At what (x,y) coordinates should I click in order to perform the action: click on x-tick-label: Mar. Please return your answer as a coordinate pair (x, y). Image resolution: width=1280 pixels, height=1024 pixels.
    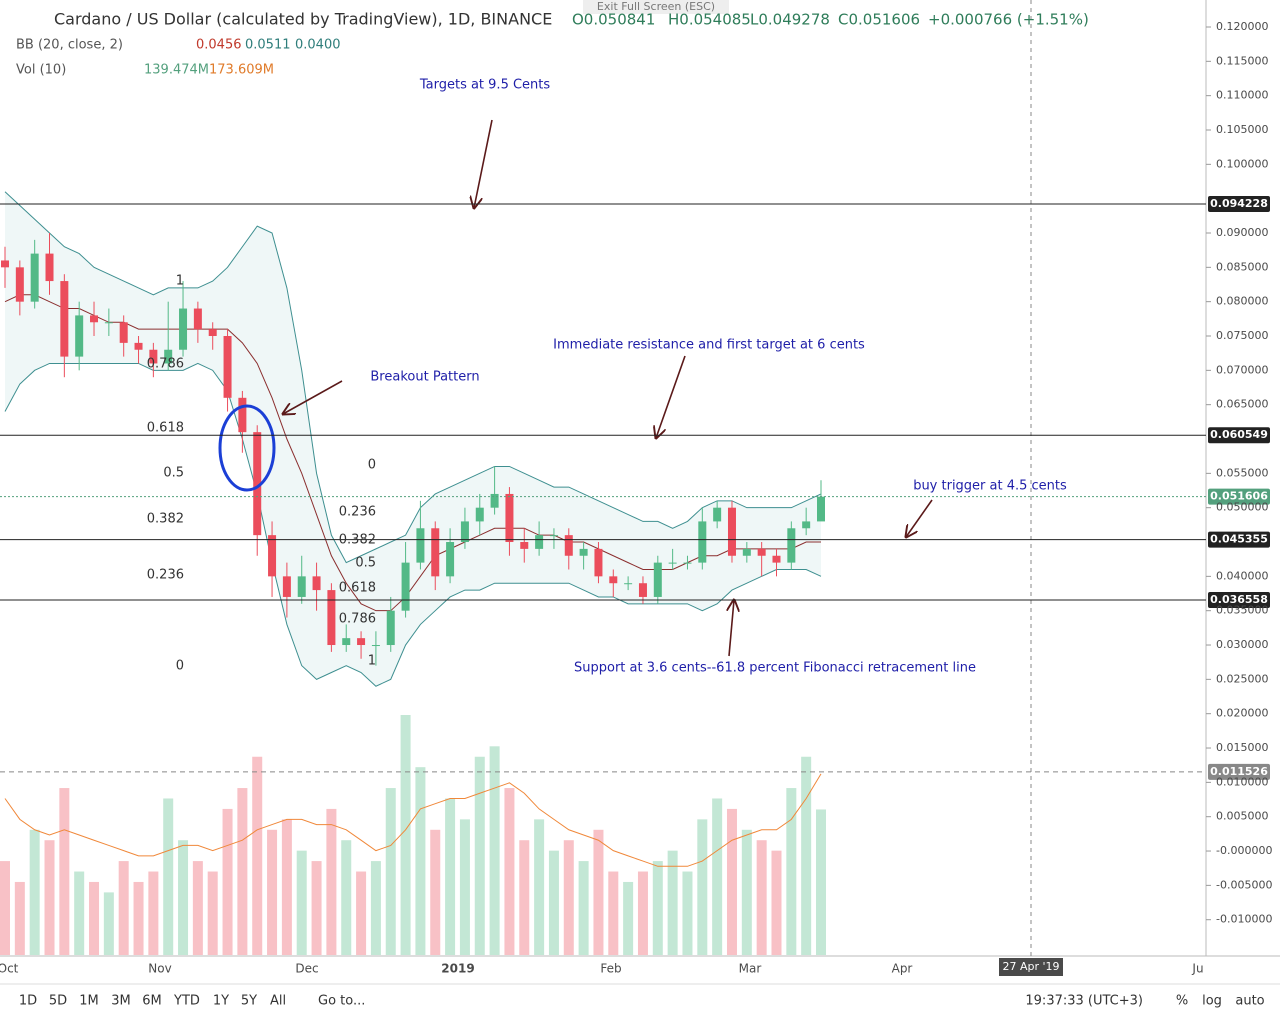
    Looking at the image, I should click on (750, 969).